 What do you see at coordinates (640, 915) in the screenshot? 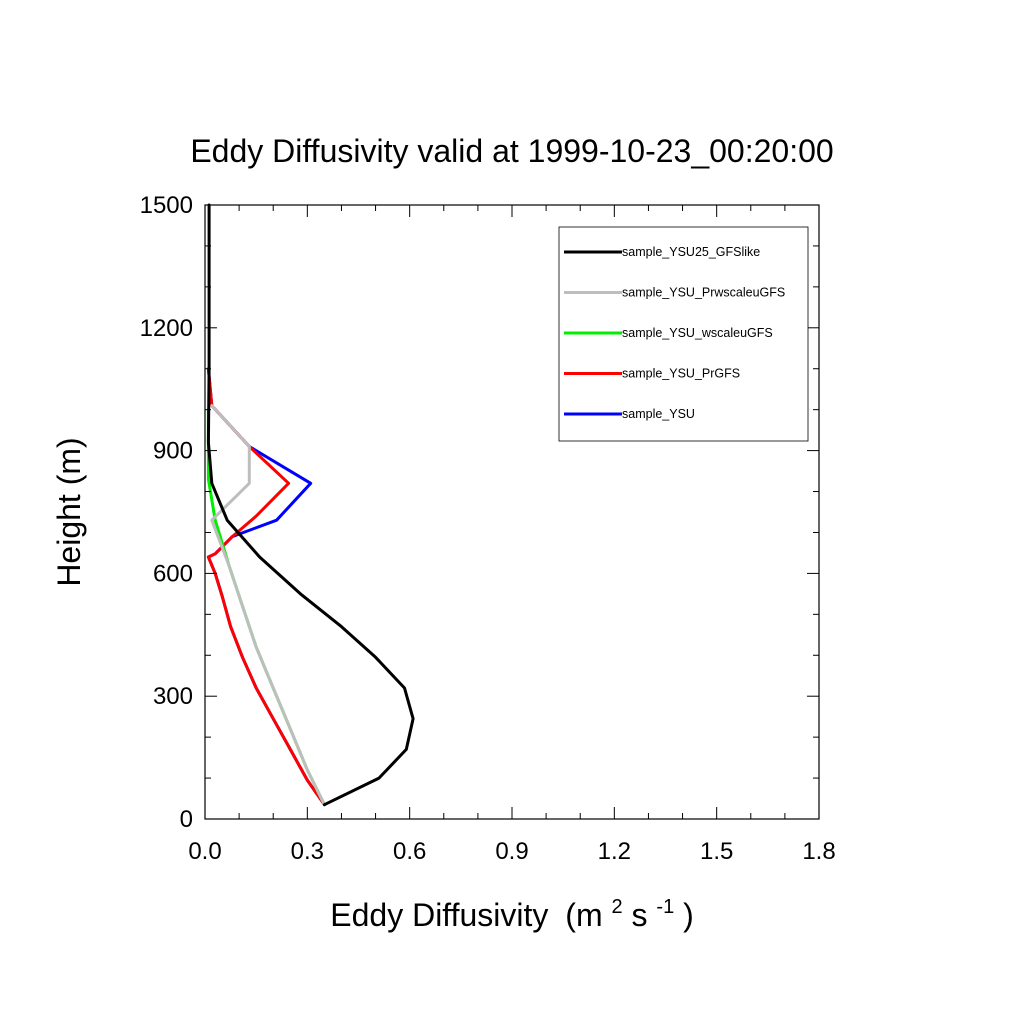
I see `x-axis-units-mid: s` at bounding box center [640, 915].